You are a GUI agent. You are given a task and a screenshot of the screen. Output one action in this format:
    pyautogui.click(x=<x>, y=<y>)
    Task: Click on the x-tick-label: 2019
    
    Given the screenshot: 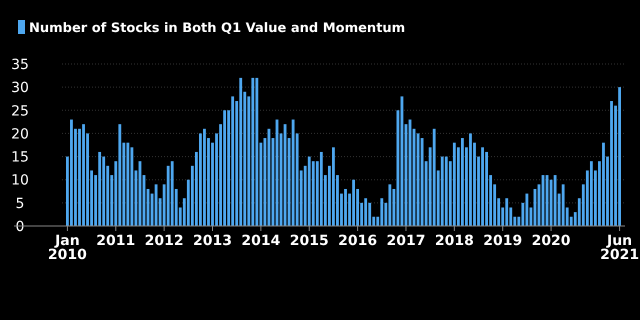 What is the action you would take?
    pyautogui.click(x=502, y=241)
    